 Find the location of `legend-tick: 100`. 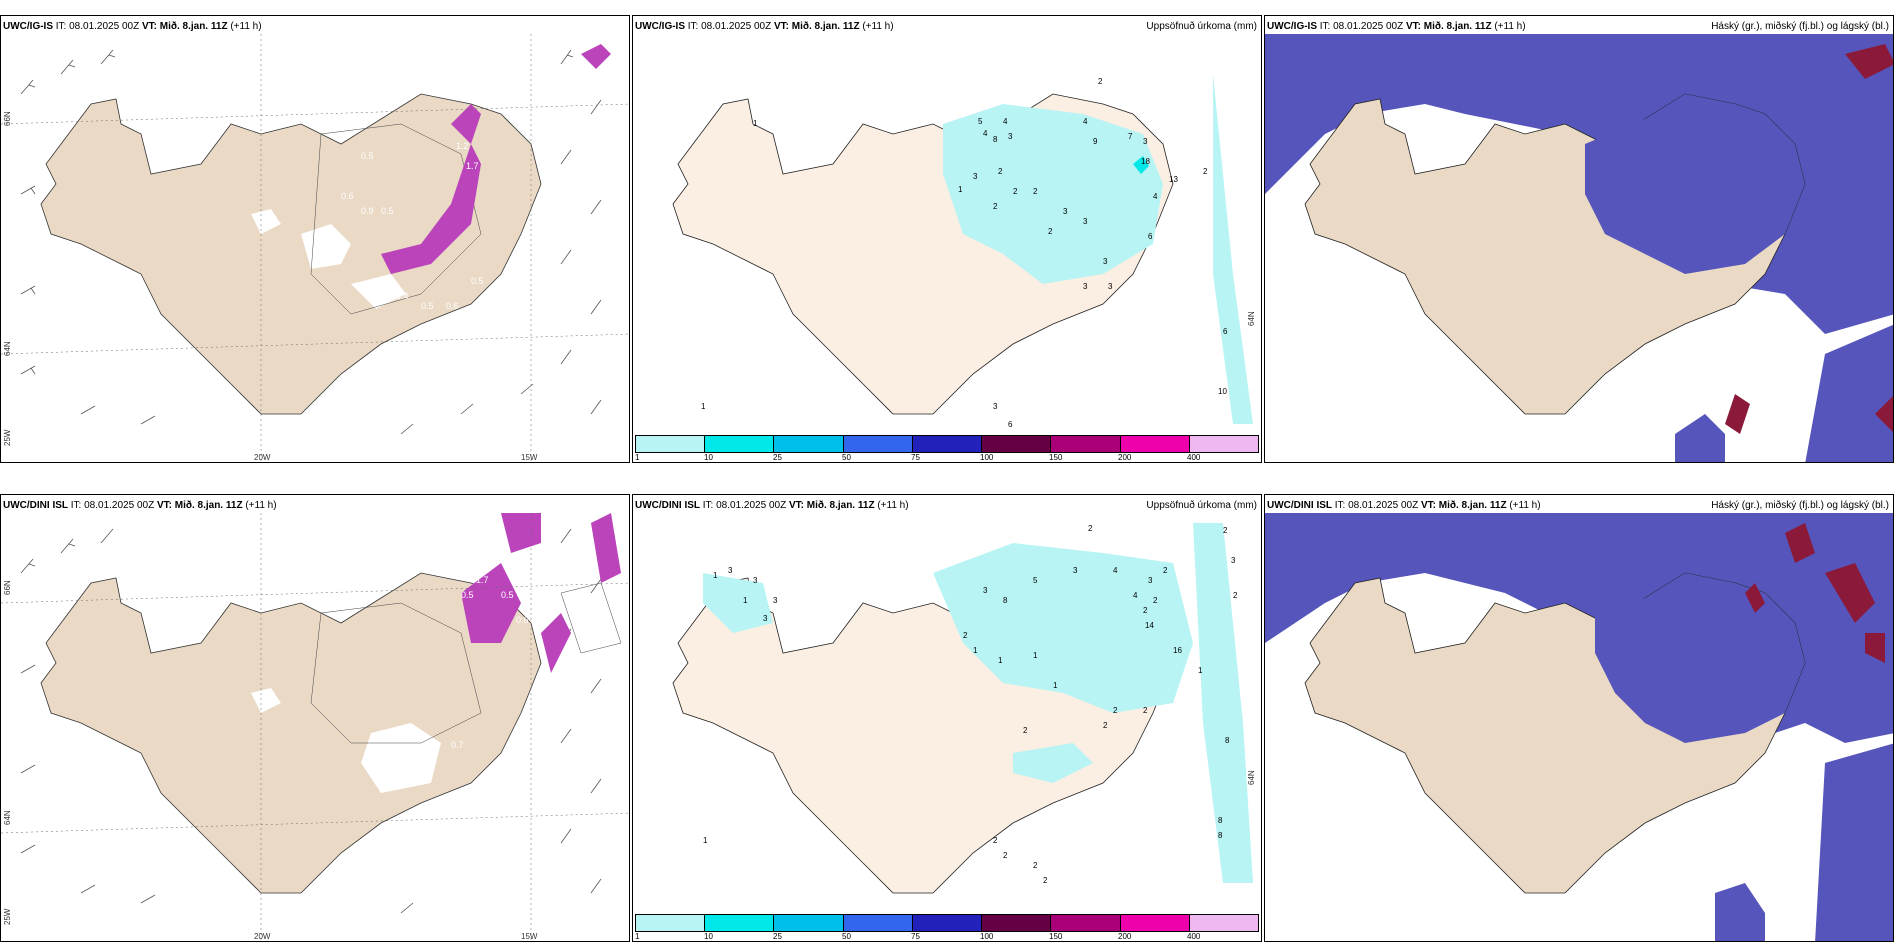

legend-tick: 100 is located at coordinates (987, 936).